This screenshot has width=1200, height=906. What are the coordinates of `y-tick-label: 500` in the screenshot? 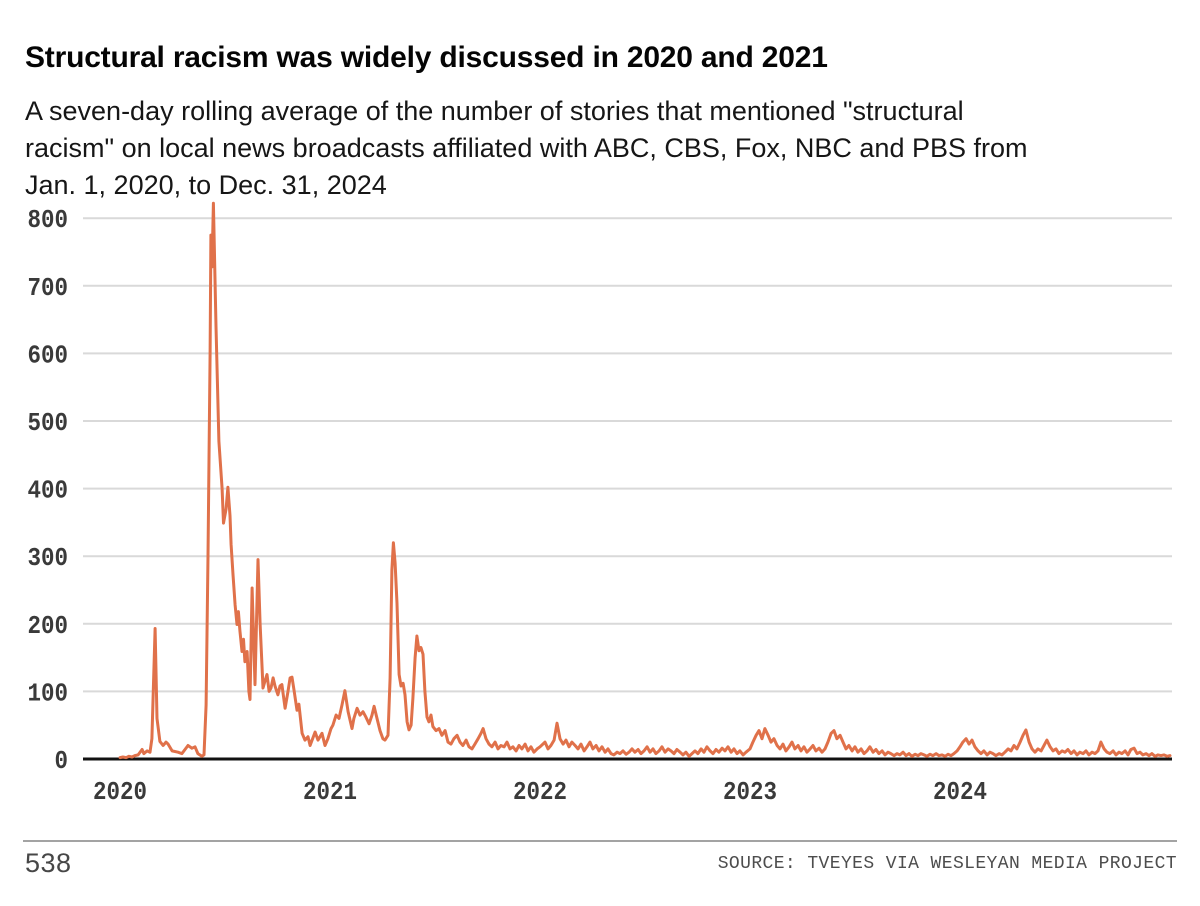 It's located at (48, 423).